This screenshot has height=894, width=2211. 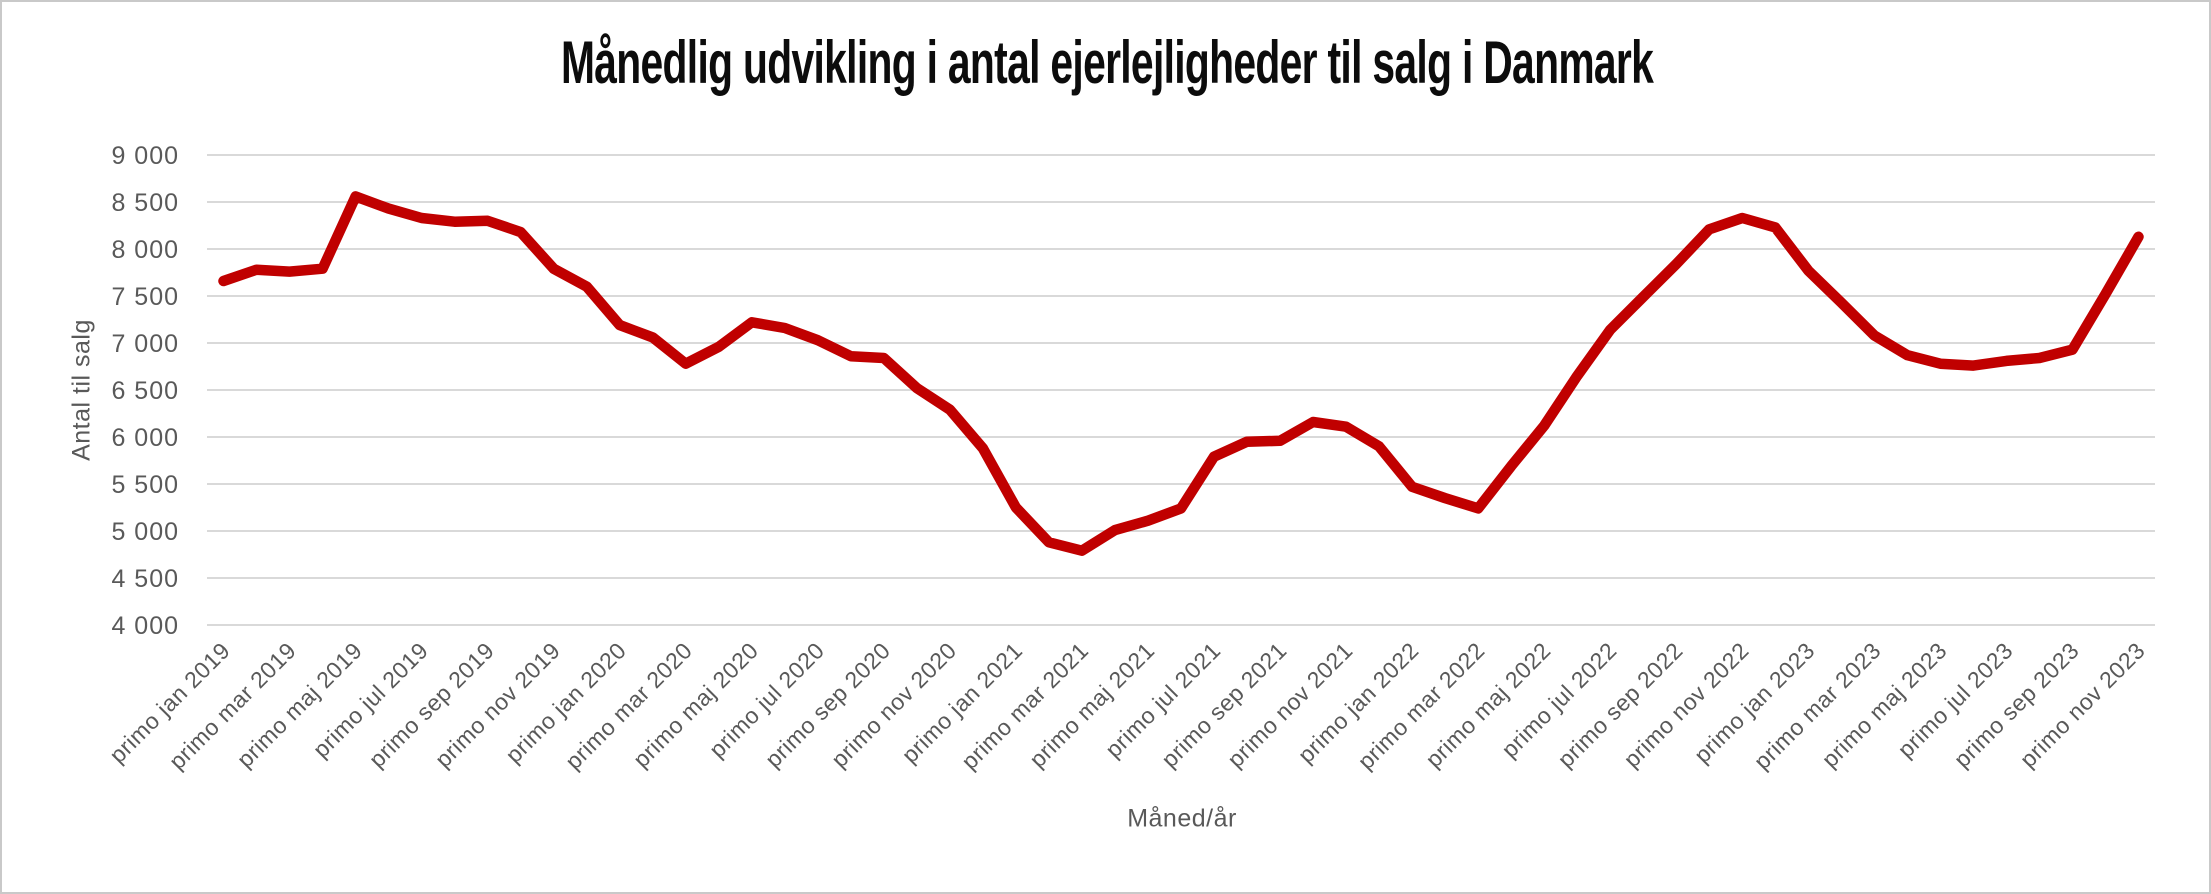 I want to click on x-tick-label: primo jul 2022, so click(x=1558, y=699).